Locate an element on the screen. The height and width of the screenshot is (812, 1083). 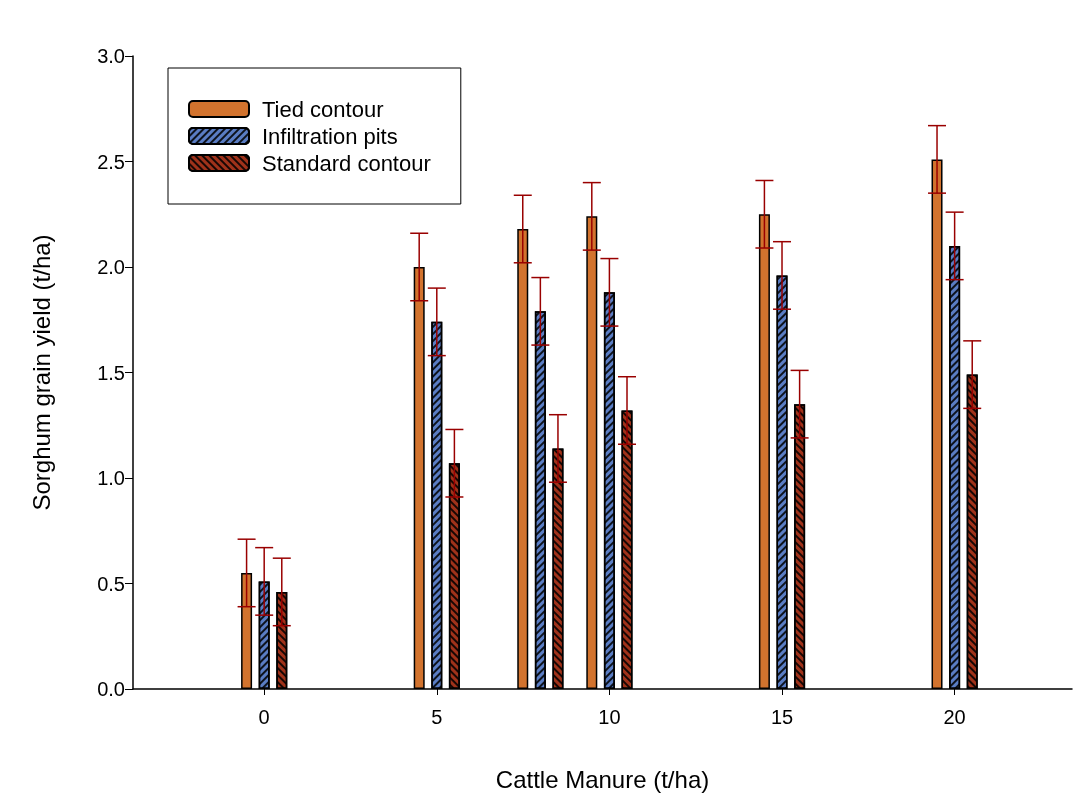
y-axis-title: Sorghum grain yield (t/ha) is located at coordinates (41, 372).